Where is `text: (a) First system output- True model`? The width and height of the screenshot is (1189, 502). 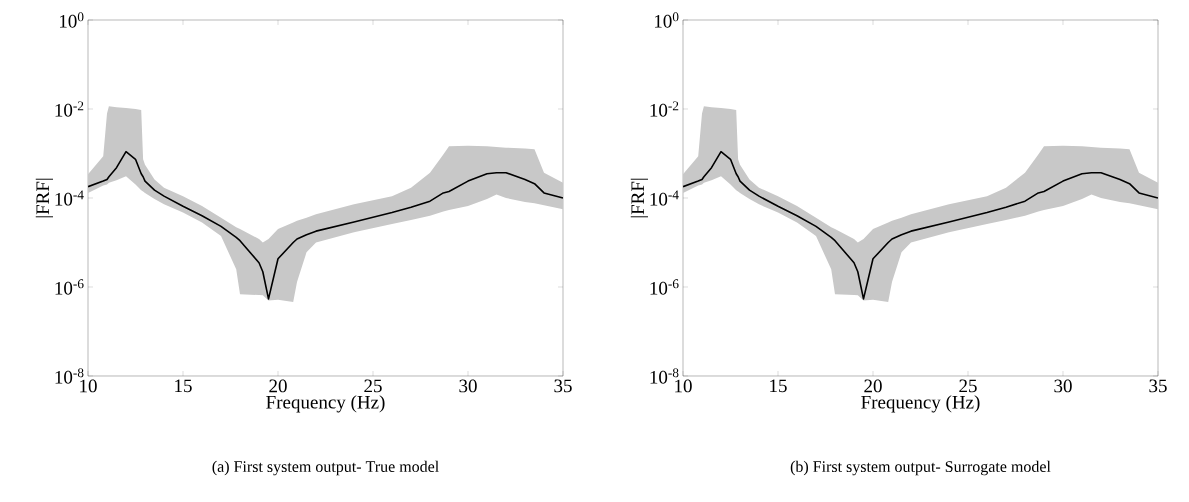
text: (a) First system output- True model is located at coordinates (325, 468).